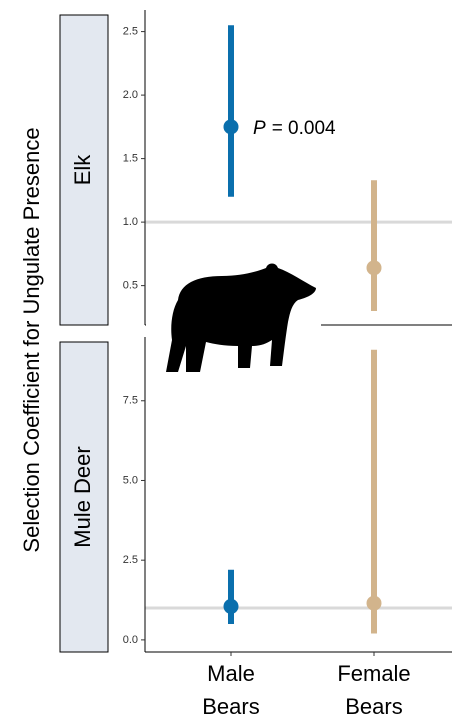  What do you see at coordinates (373, 690) in the screenshot?
I see `x-tick-label: Female Bears` at bounding box center [373, 690].